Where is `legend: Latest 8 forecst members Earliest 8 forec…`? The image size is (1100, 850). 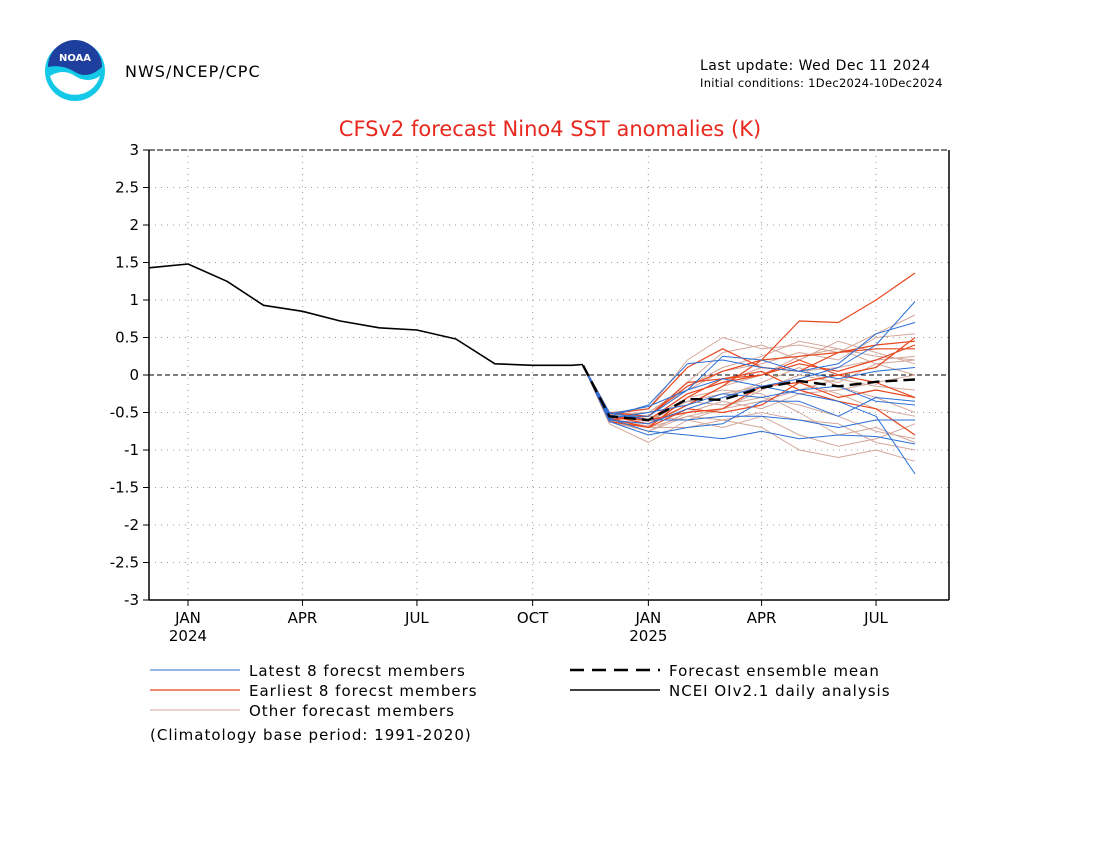 legend: Latest 8 forecst members Earliest 8 forec… is located at coordinates (520, 691).